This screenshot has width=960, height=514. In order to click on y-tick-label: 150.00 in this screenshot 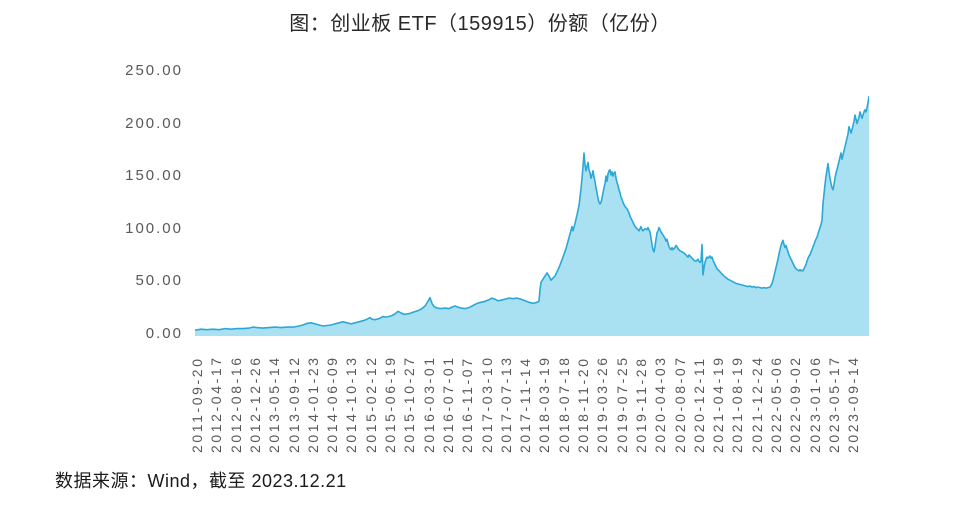, I will do `click(154, 176)`.